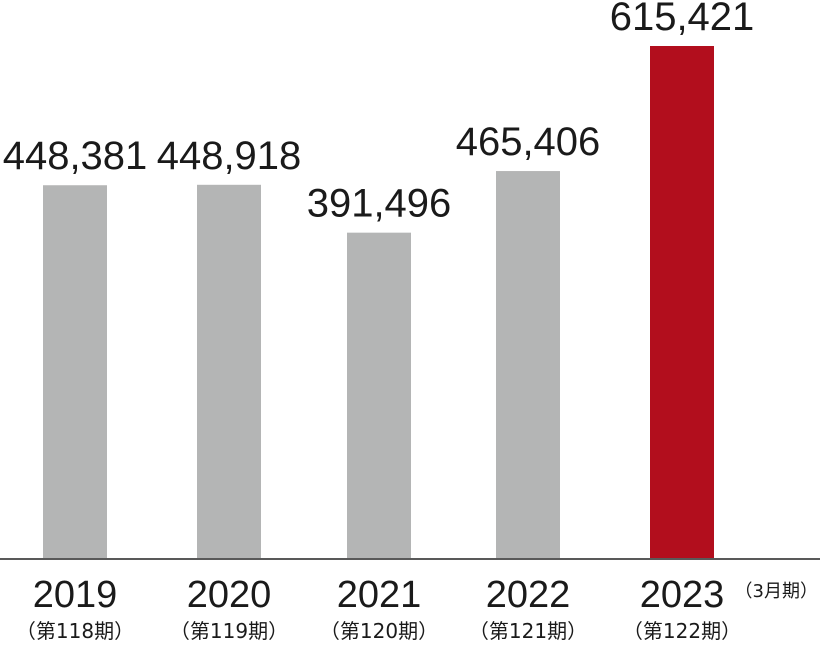 The width and height of the screenshot is (820, 652). What do you see at coordinates (682, 595) in the screenshot?
I see `x-tick-label-2023: 2023` at bounding box center [682, 595].